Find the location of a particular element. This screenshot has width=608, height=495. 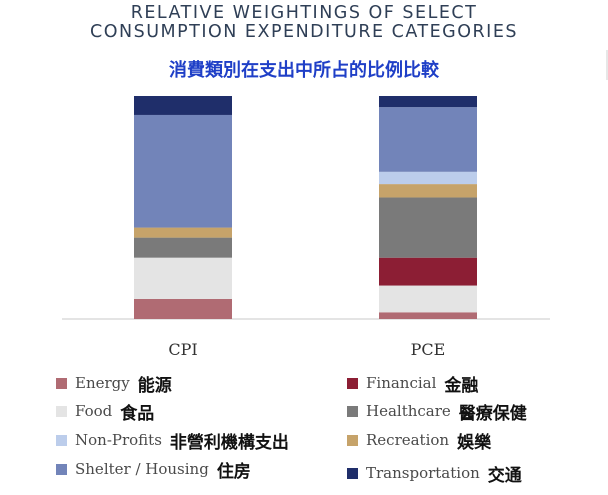

edge-divider is located at coordinates (607, 65).